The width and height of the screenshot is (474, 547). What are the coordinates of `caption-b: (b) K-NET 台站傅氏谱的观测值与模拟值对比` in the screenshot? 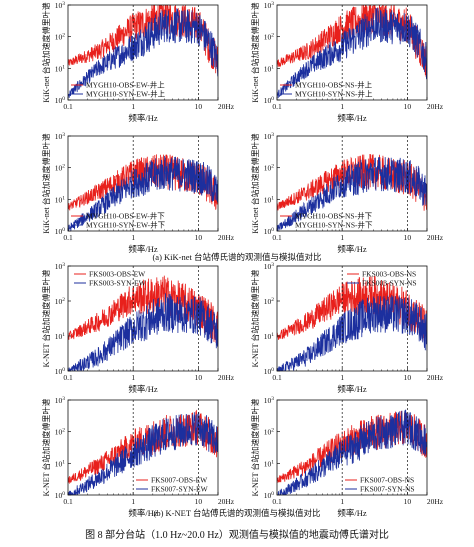 It's located at (236, 513).